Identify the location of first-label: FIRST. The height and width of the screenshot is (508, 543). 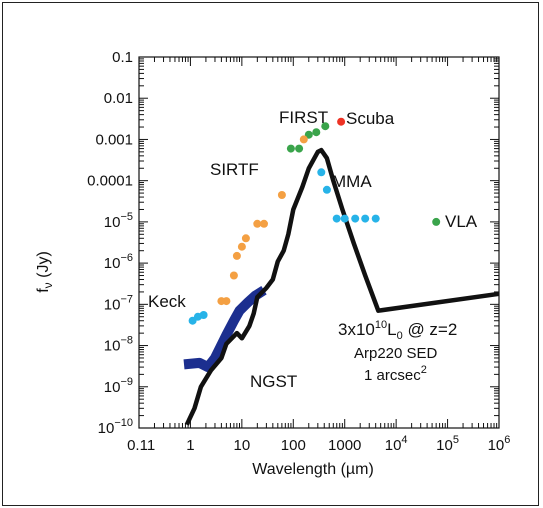
(303, 117).